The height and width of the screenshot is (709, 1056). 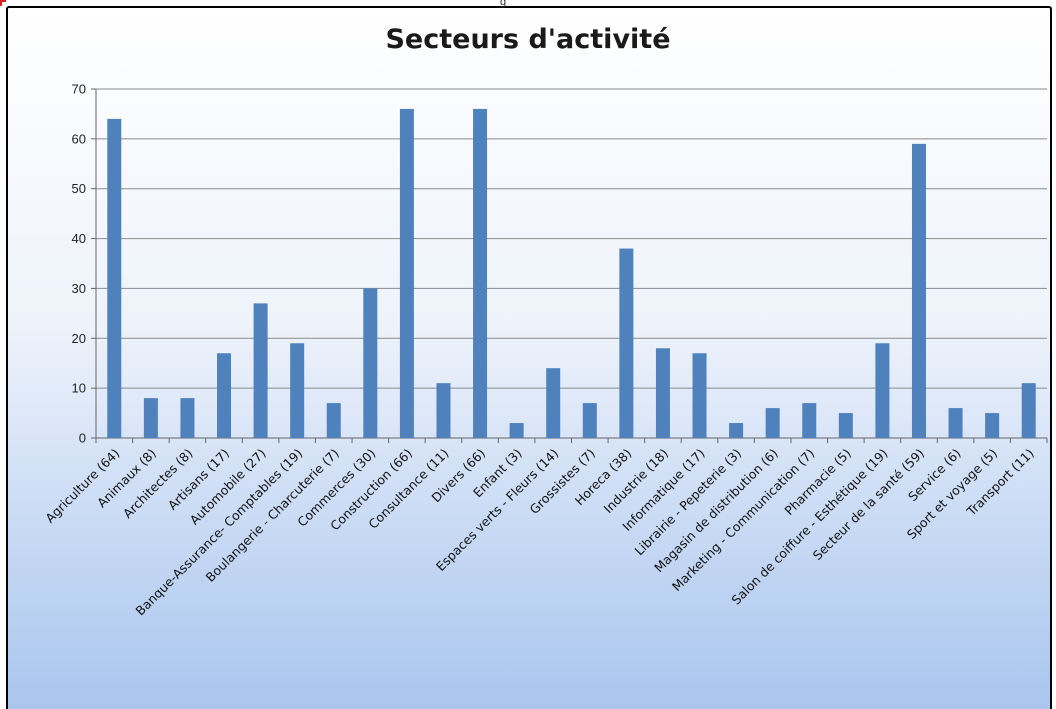 What do you see at coordinates (1000, 483) in the screenshot?
I see `category-label: Transport (11)` at bounding box center [1000, 483].